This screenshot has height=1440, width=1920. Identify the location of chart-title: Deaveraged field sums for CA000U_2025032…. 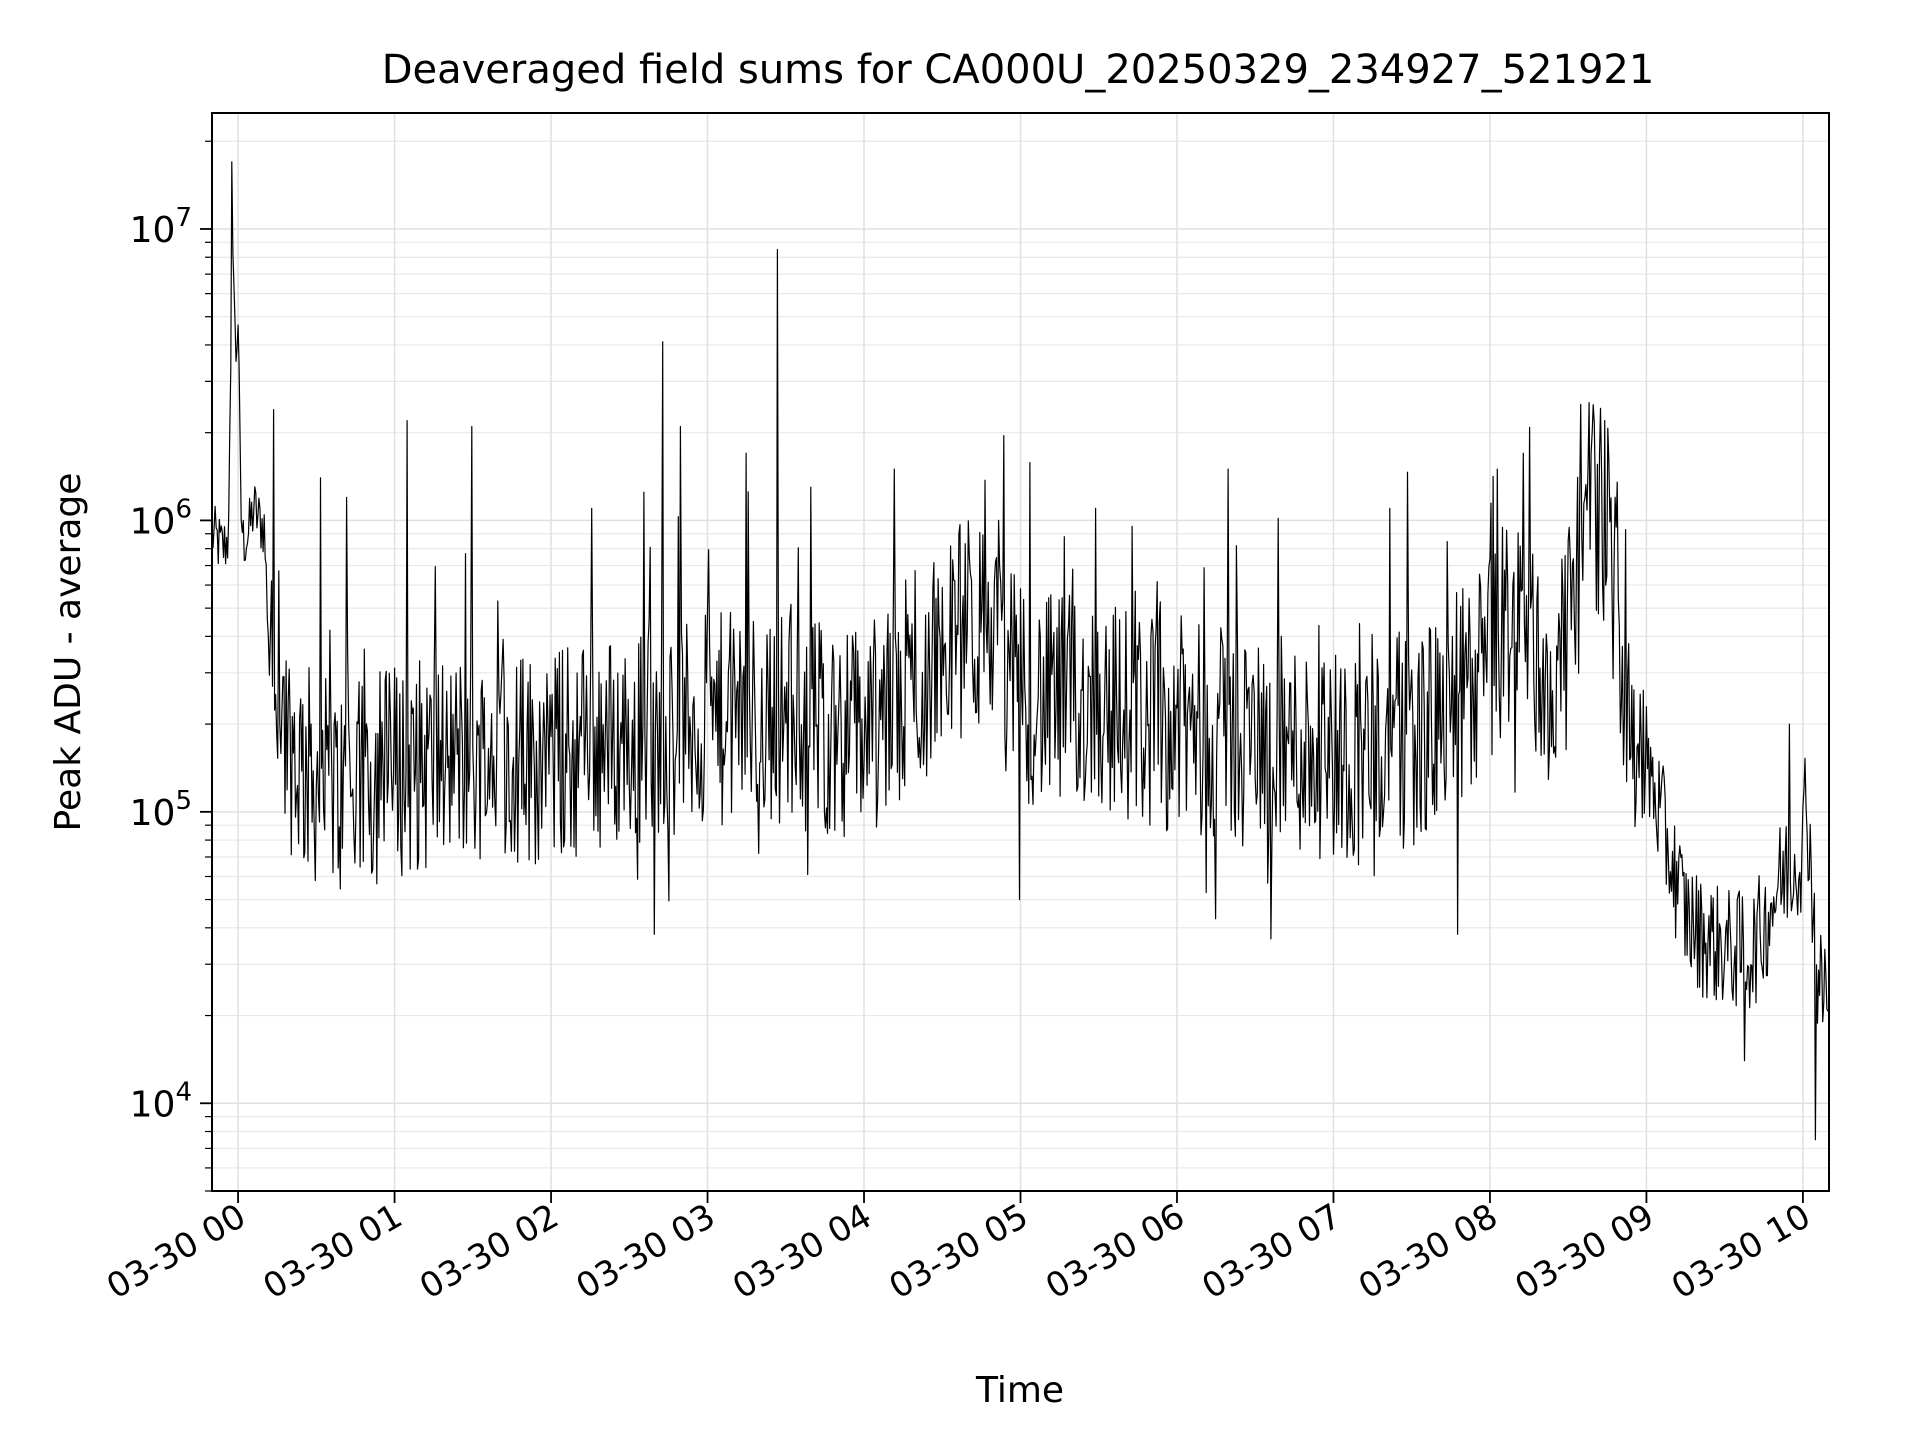
(1018, 70).